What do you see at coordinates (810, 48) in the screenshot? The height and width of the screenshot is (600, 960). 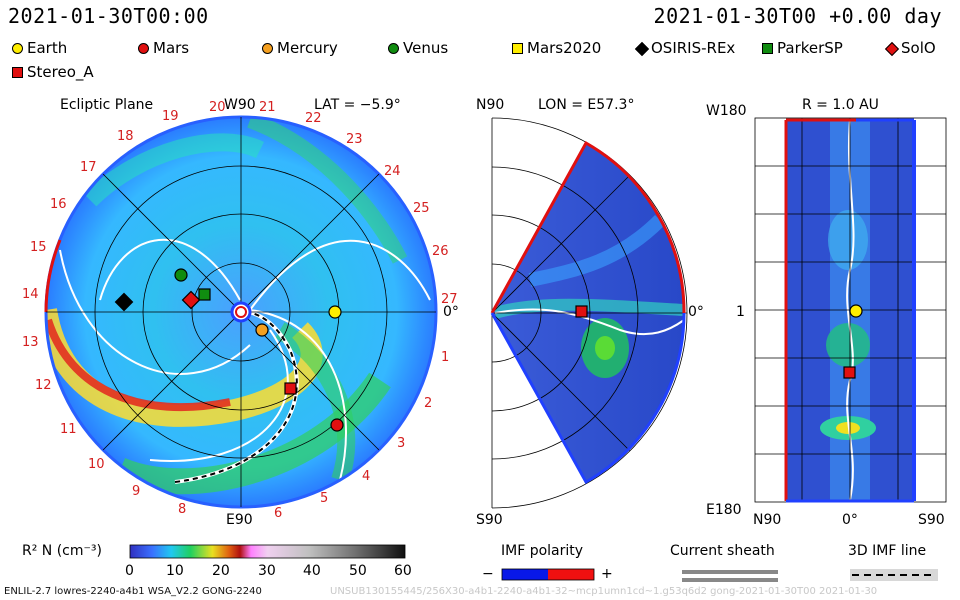 I see `legend-label: ParkerSP` at bounding box center [810, 48].